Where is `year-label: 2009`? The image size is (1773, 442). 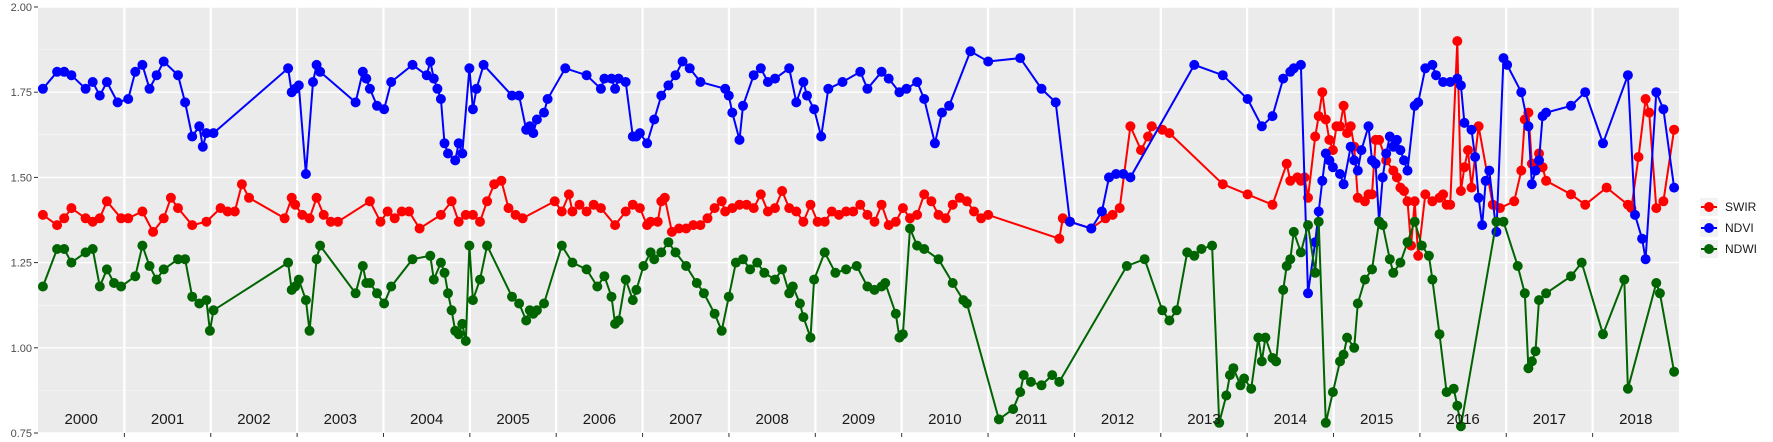
year-label: 2009 is located at coordinates (858, 419).